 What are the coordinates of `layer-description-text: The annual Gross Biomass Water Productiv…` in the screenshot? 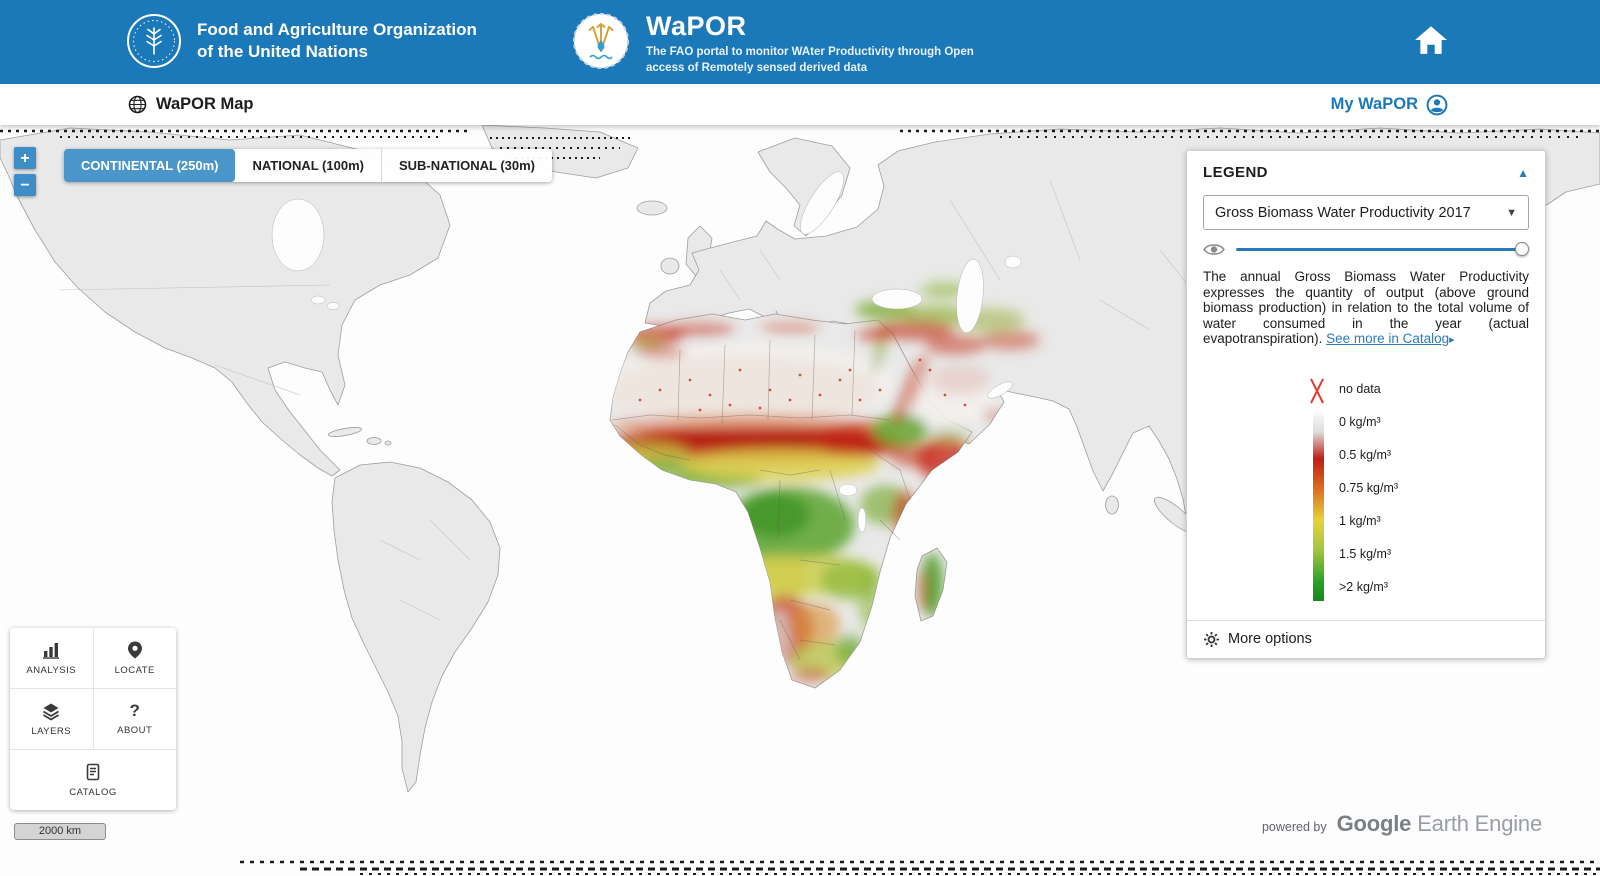 It's located at (1366, 308).